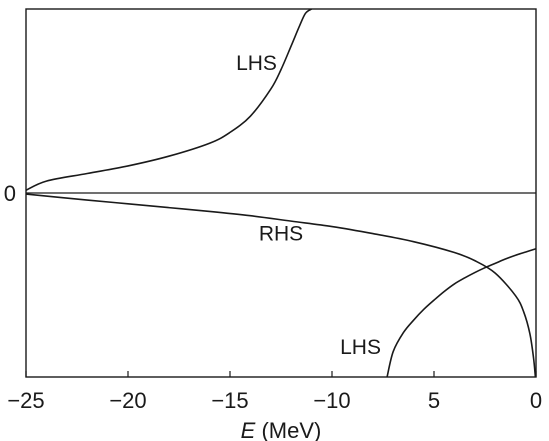 This screenshot has width=549, height=441. What do you see at coordinates (536, 400) in the screenshot?
I see `x-tick-label: 0` at bounding box center [536, 400].